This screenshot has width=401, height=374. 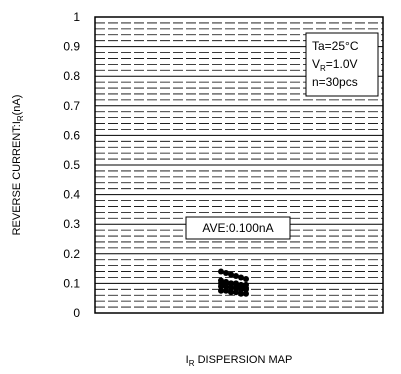 What do you see at coordinates (17, 105) in the screenshot?
I see `y-axis-label-unit: (nA)` at bounding box center [17, 105].